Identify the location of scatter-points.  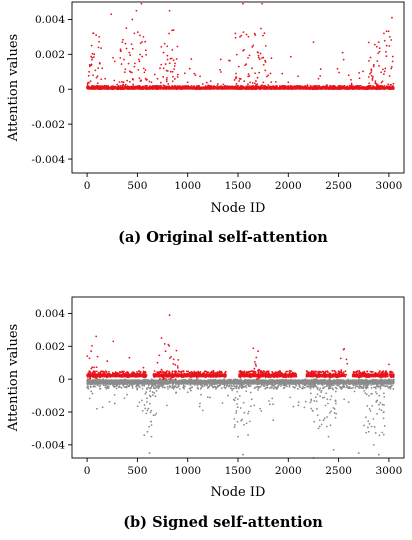
(240, 46).